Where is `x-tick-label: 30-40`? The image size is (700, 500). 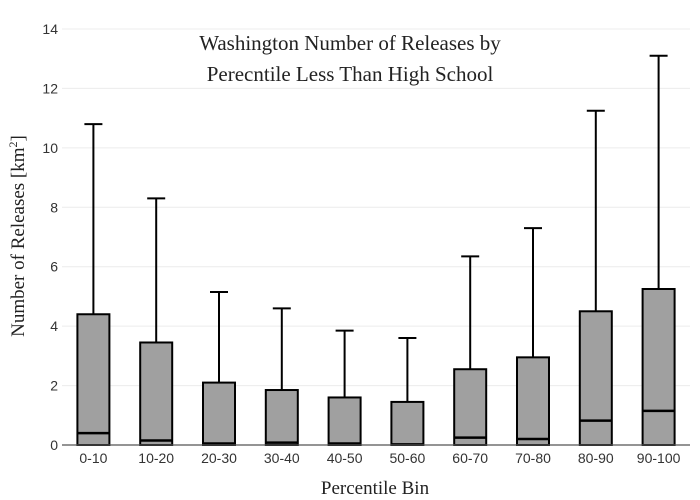 x-tick-label: 30-40 is located at coordinates (282, 458).